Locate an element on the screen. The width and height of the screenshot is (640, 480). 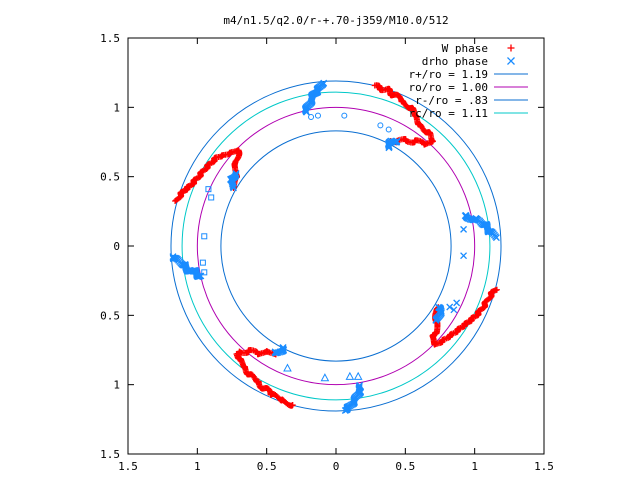
legend-label: rc/ro = 1.11 is located at coordinates (448, 113).